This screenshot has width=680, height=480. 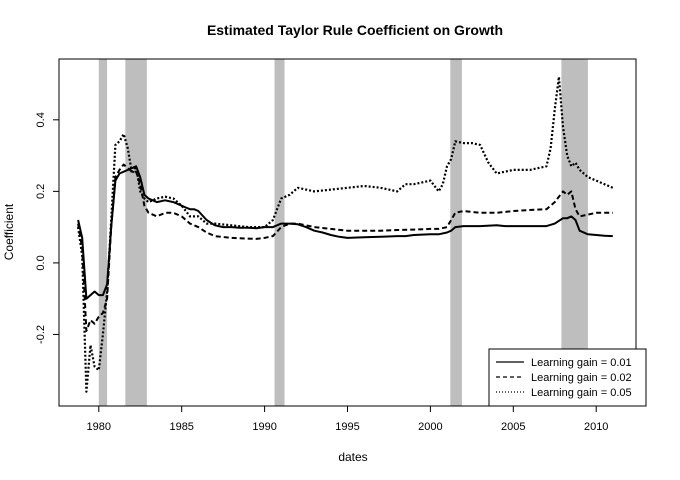 What do you see at coordinates (513, 427) in the screenshot?
I see `x-tick-label: 2005` at bounding box center [513, 427].